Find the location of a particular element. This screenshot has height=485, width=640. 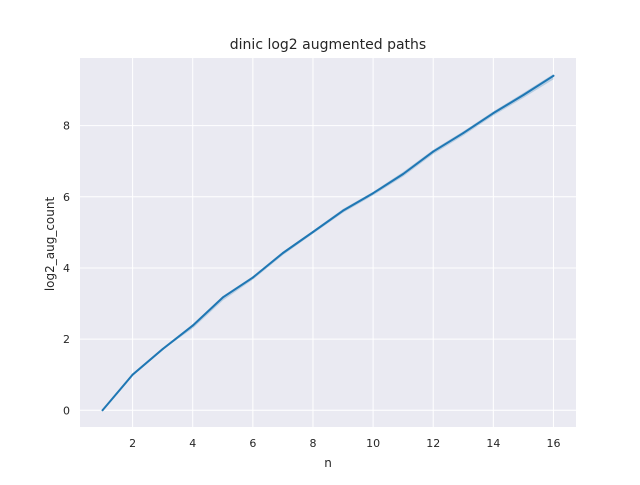

y-axis-label: log2_aug_count is located at coordinates (50, 244).